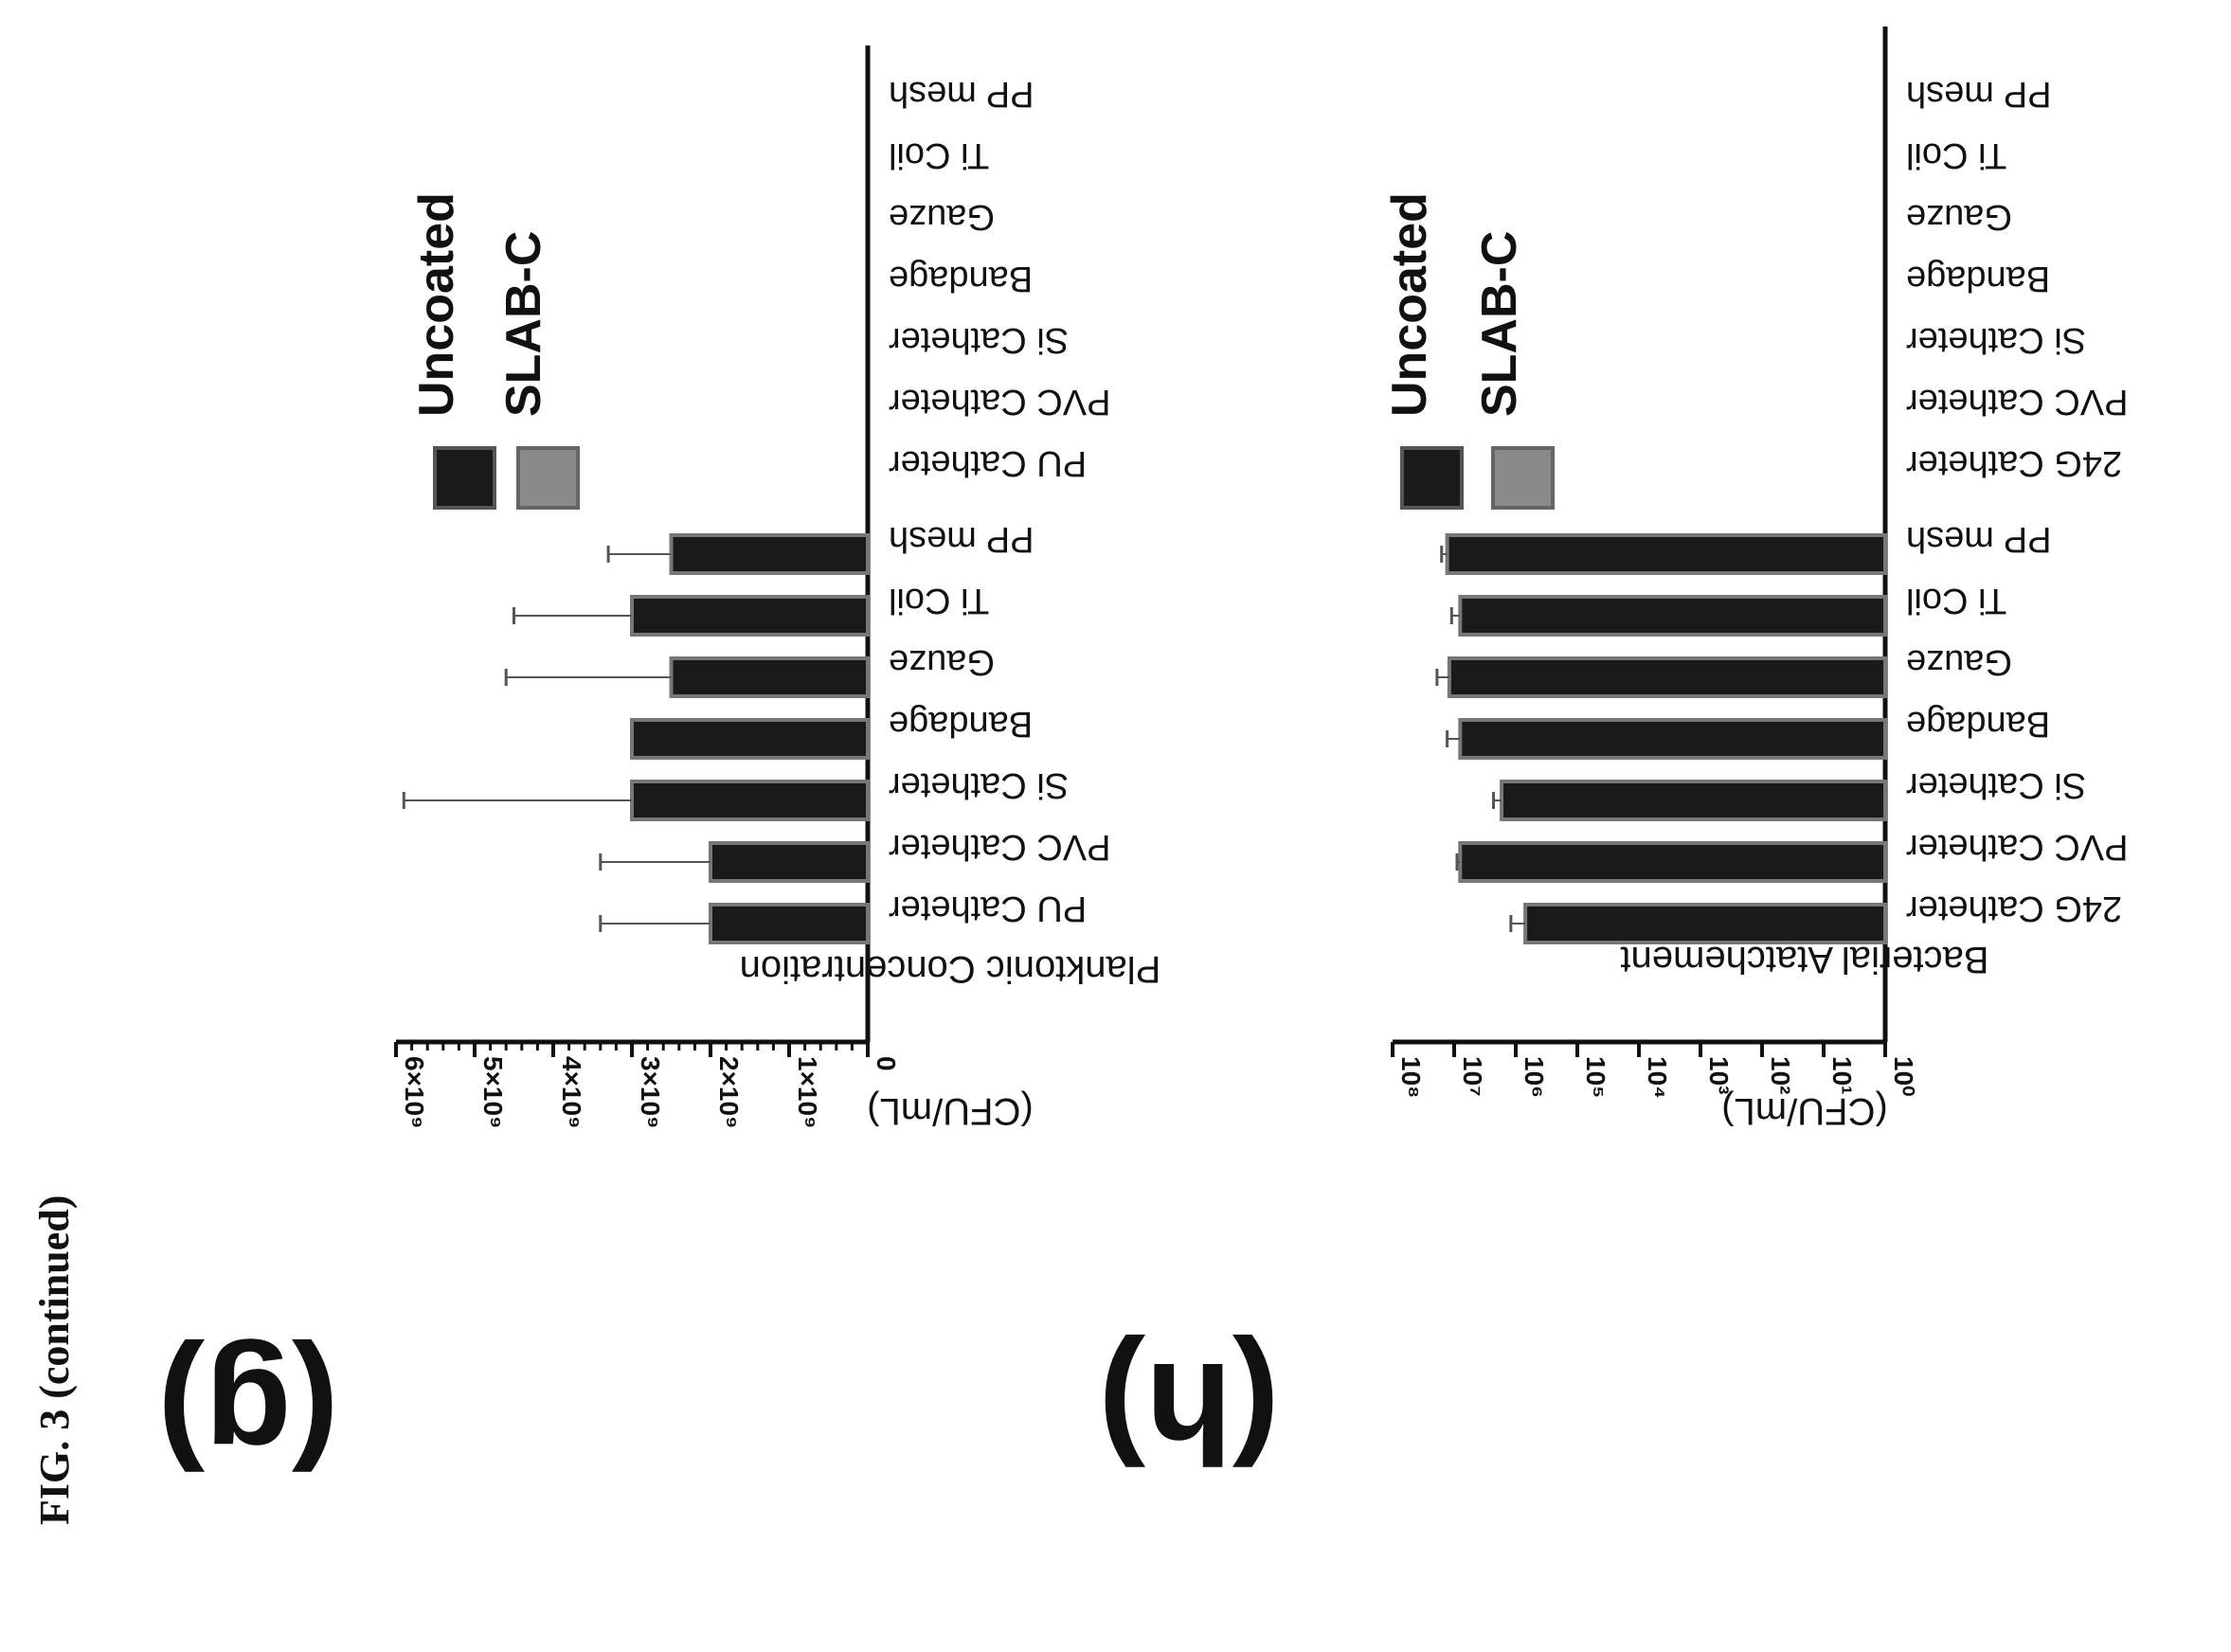  What do you see at coordinates (523, 324) in the screenshot?
I see `legend-label-slabc-g: SLAB-C` at bounding box center [523, 324].